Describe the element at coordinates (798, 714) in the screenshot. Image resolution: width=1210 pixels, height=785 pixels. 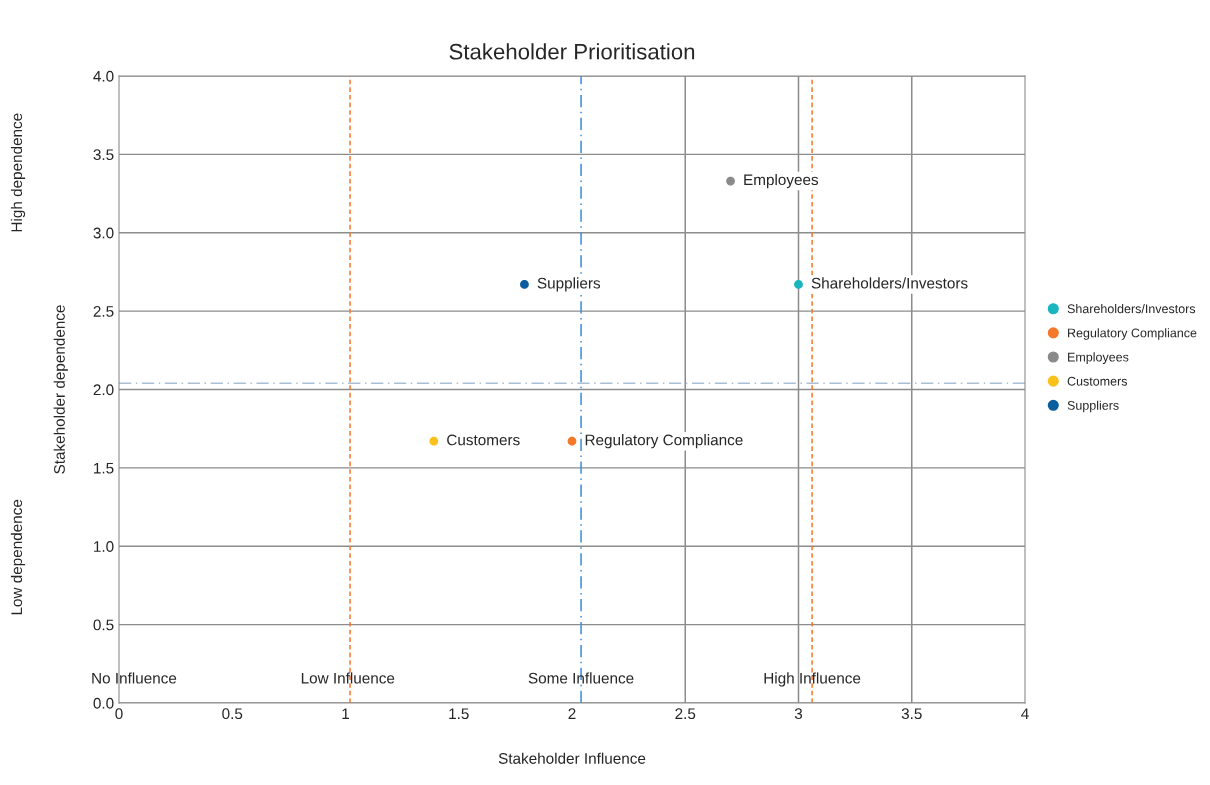
I see `x-tick-label: 3` at that location.